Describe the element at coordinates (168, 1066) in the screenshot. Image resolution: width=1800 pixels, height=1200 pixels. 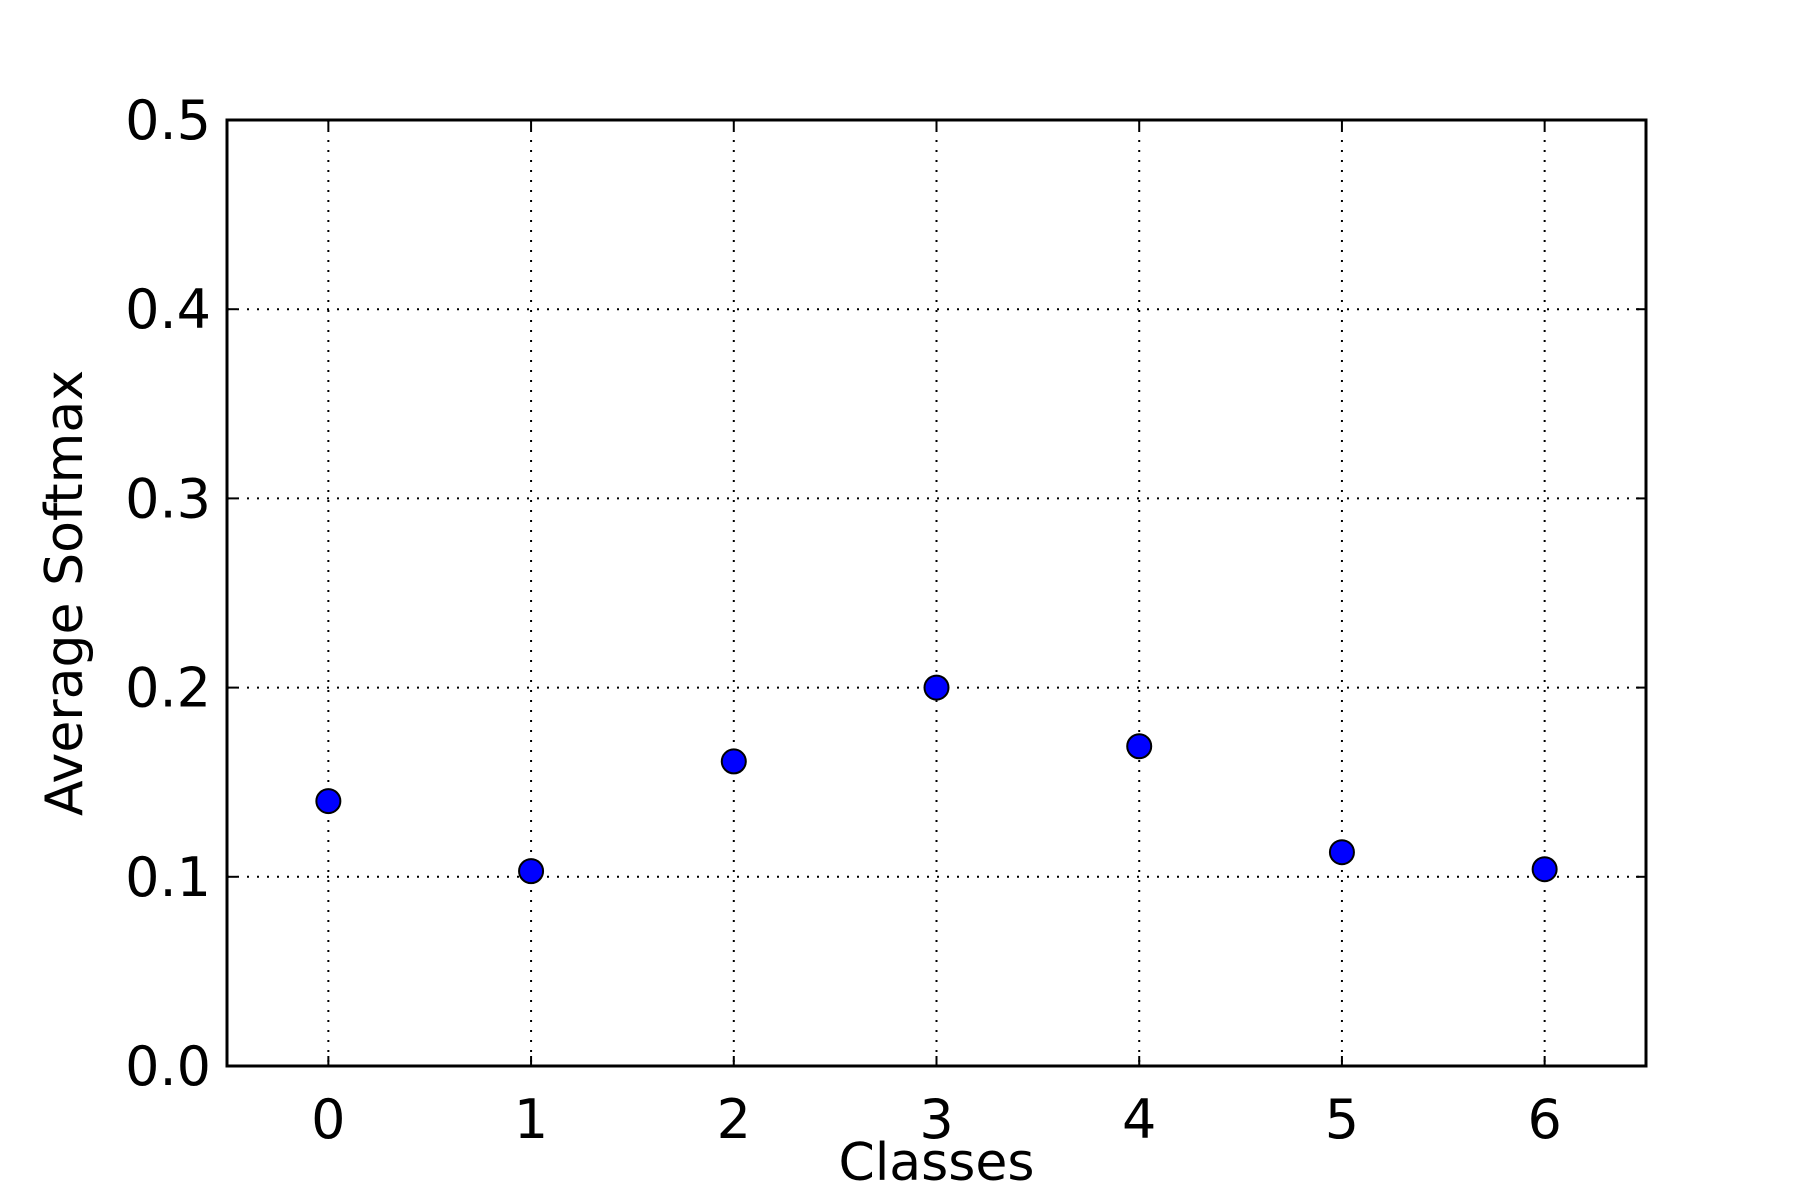
I see `y-tick-label: 0.0` at that location.